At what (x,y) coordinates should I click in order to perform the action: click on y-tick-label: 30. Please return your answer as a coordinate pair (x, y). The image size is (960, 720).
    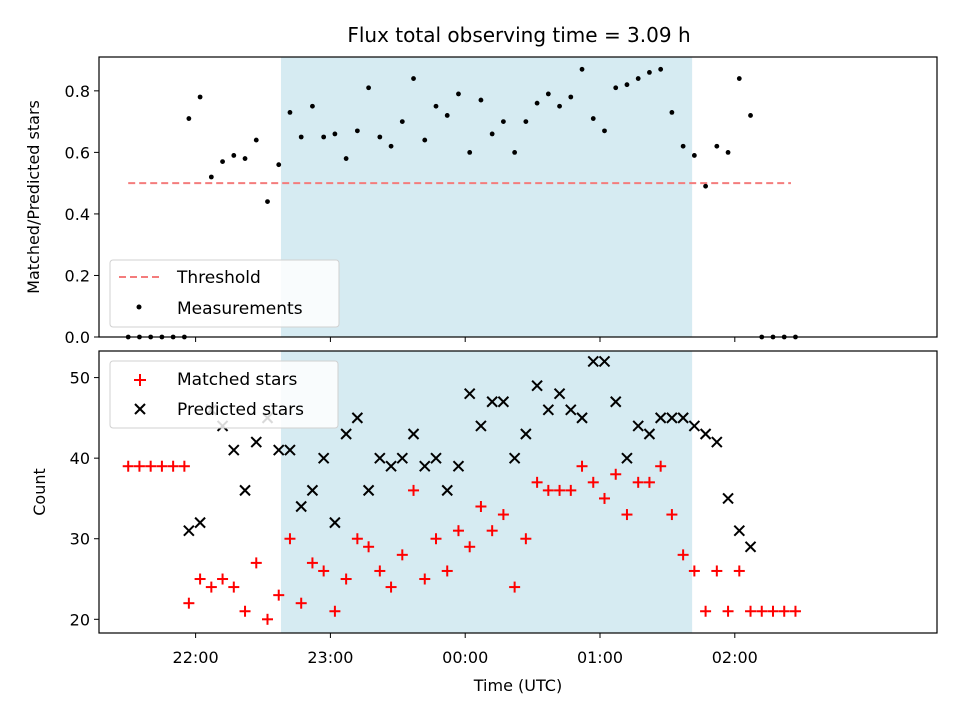
    Looking at the image, I should click on (80, 539).